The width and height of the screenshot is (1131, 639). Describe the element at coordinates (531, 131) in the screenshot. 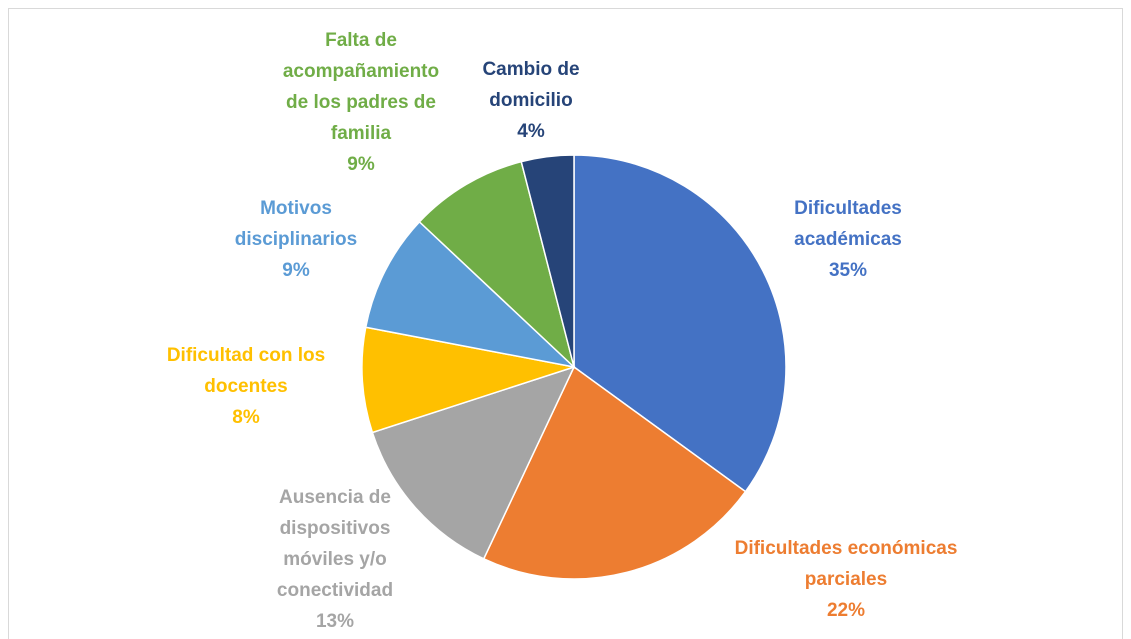

I see `slice-value-label: 4%` at that location.